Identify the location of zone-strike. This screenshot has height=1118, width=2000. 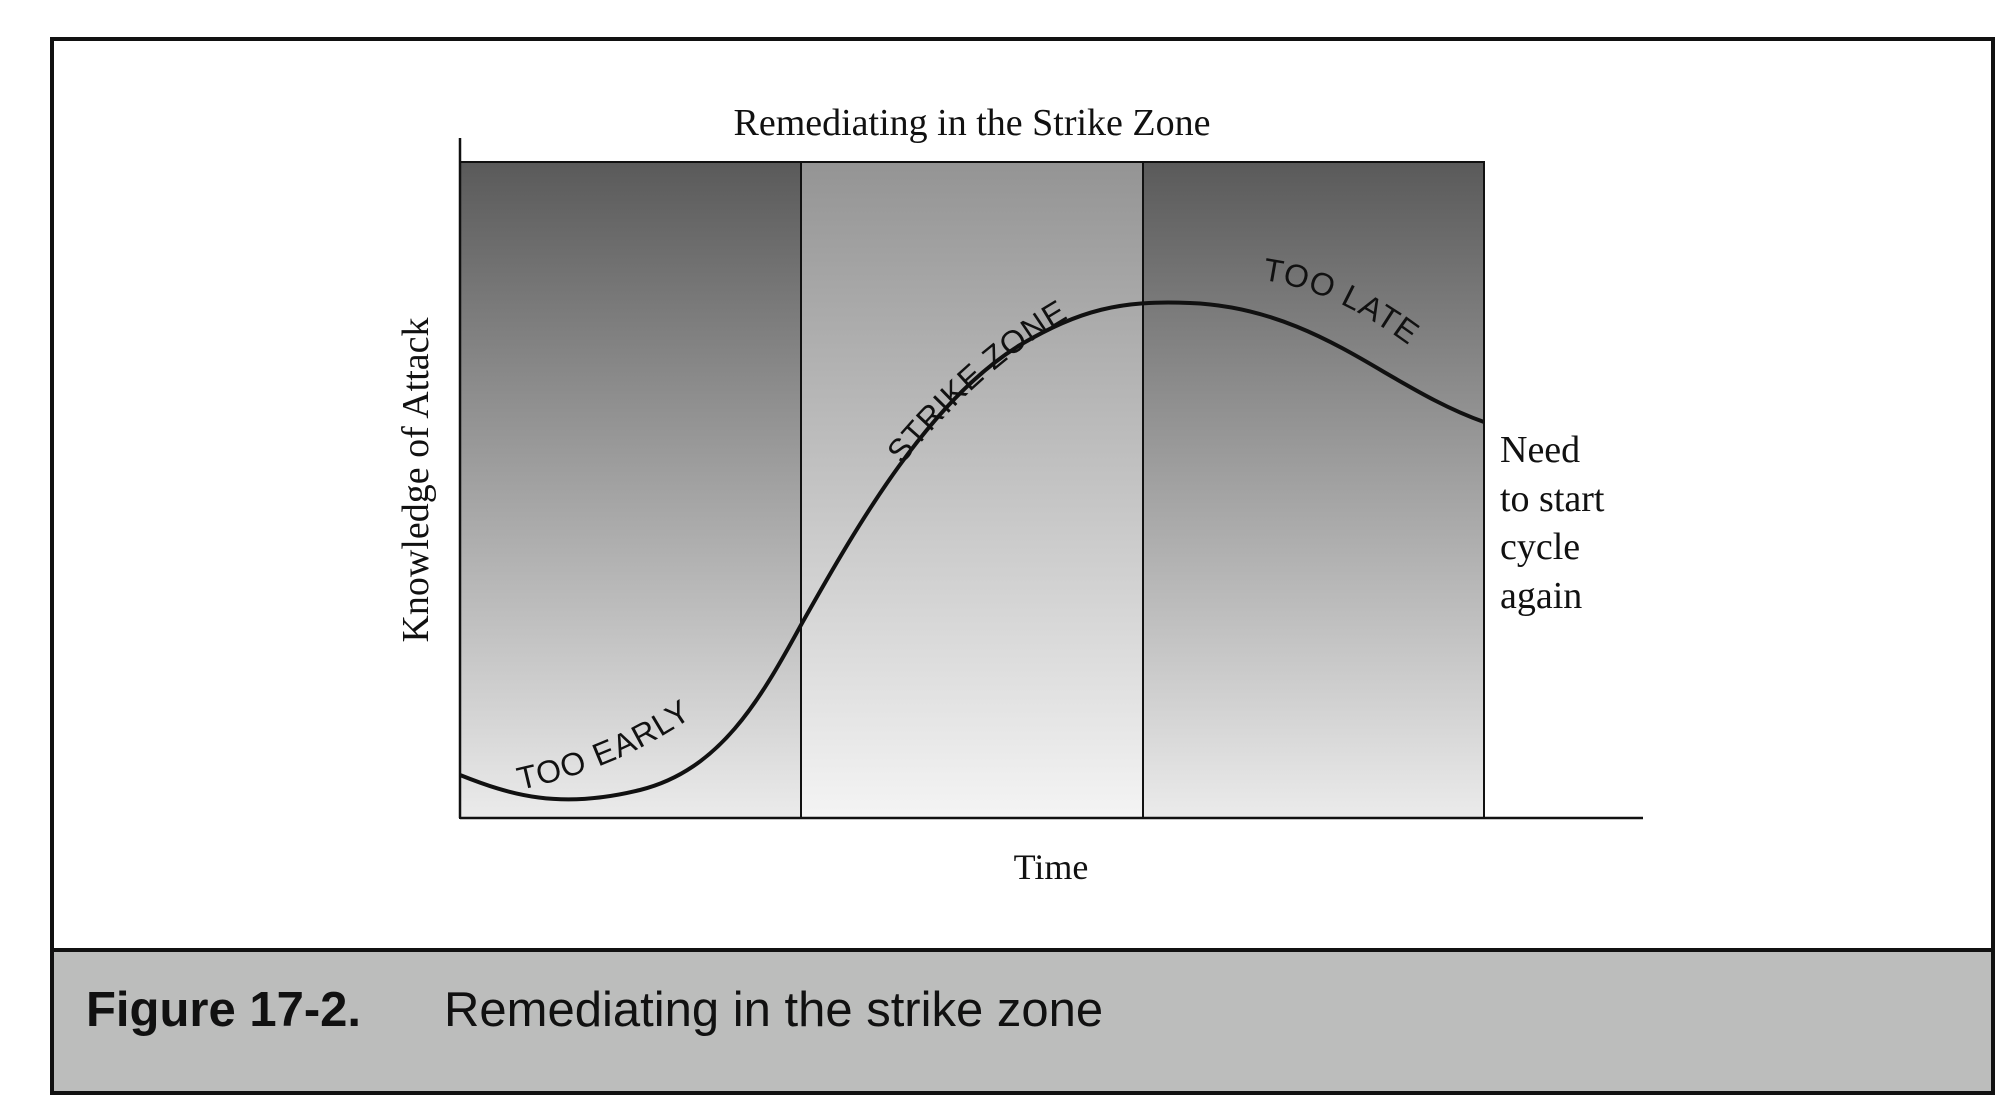
(972, 490).